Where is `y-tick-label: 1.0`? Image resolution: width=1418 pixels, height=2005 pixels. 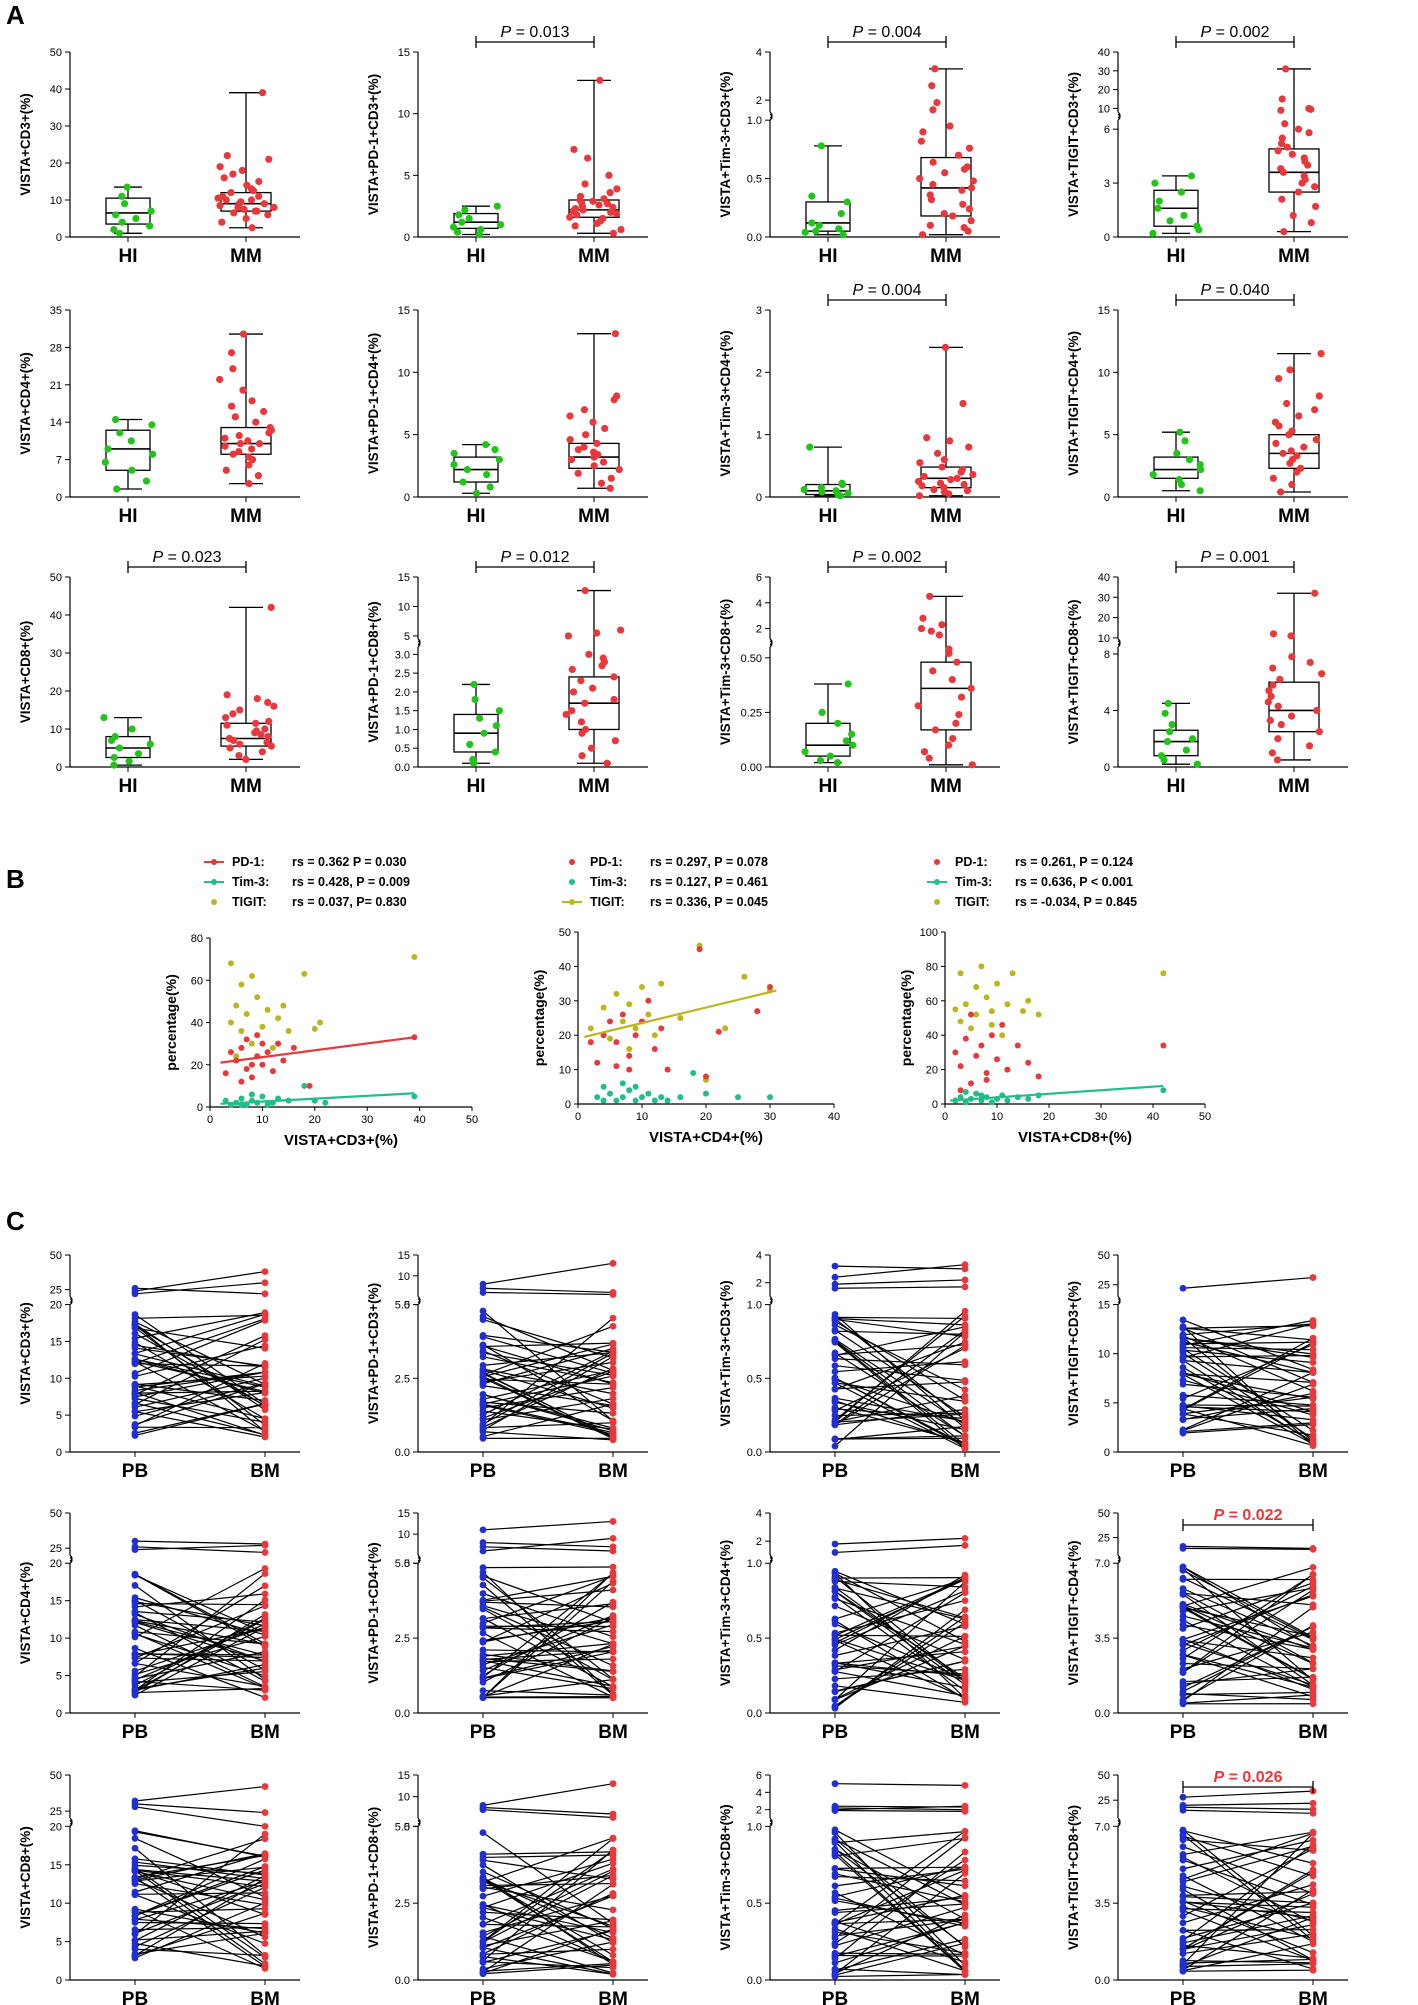 y-tick-label: 1.0 is located at coordinates (402, 730).